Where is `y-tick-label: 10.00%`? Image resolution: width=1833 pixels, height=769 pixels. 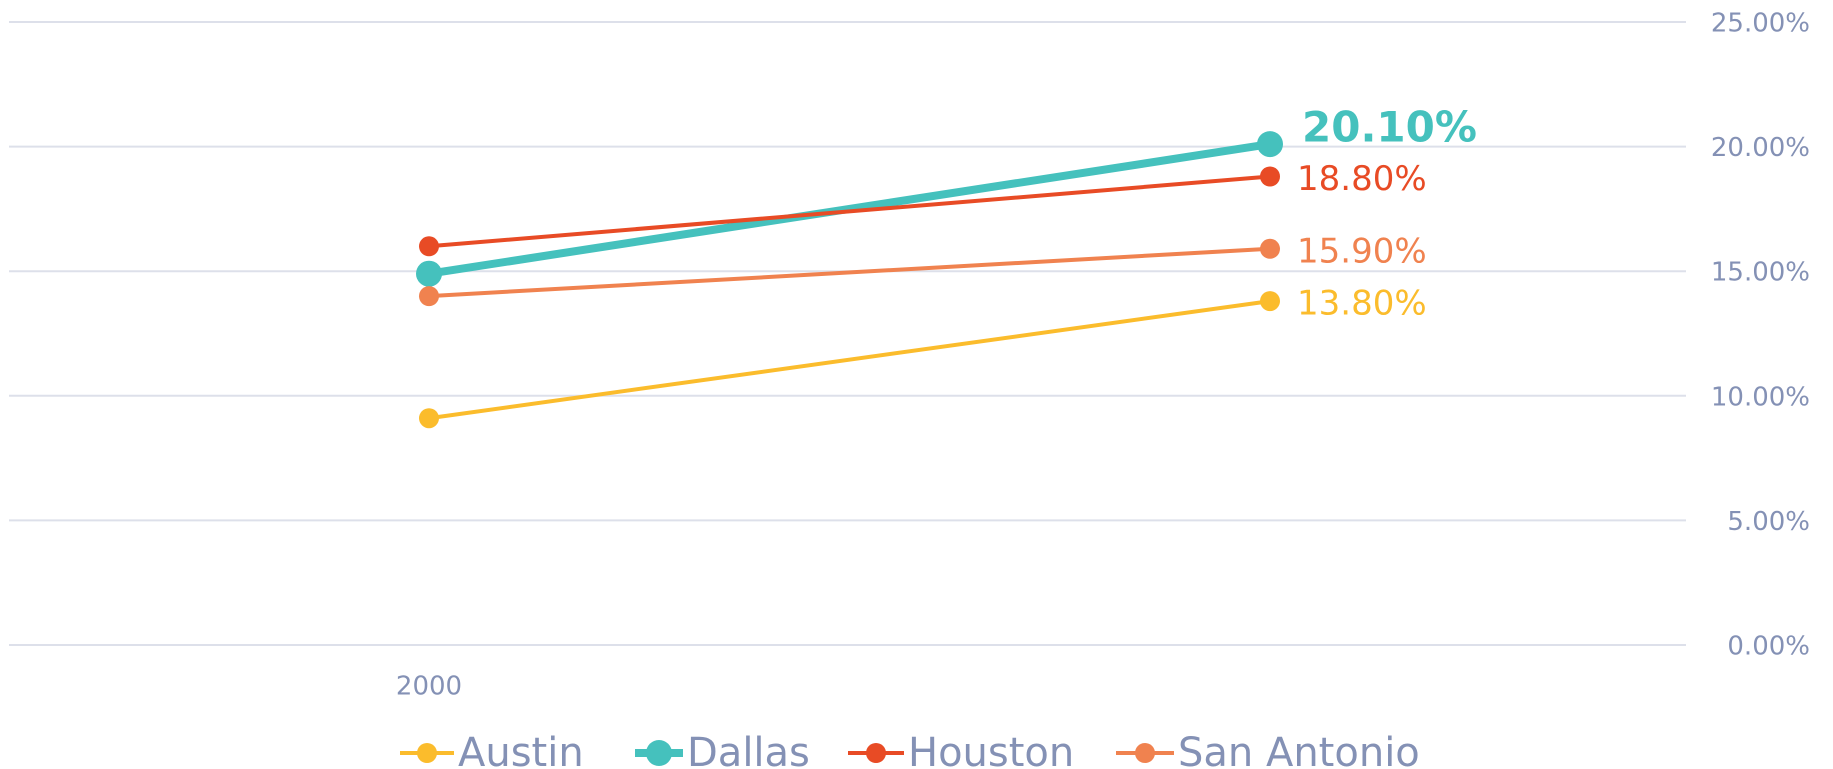 y-tick-label: 10.00% is located at coordinates (1760, 397).